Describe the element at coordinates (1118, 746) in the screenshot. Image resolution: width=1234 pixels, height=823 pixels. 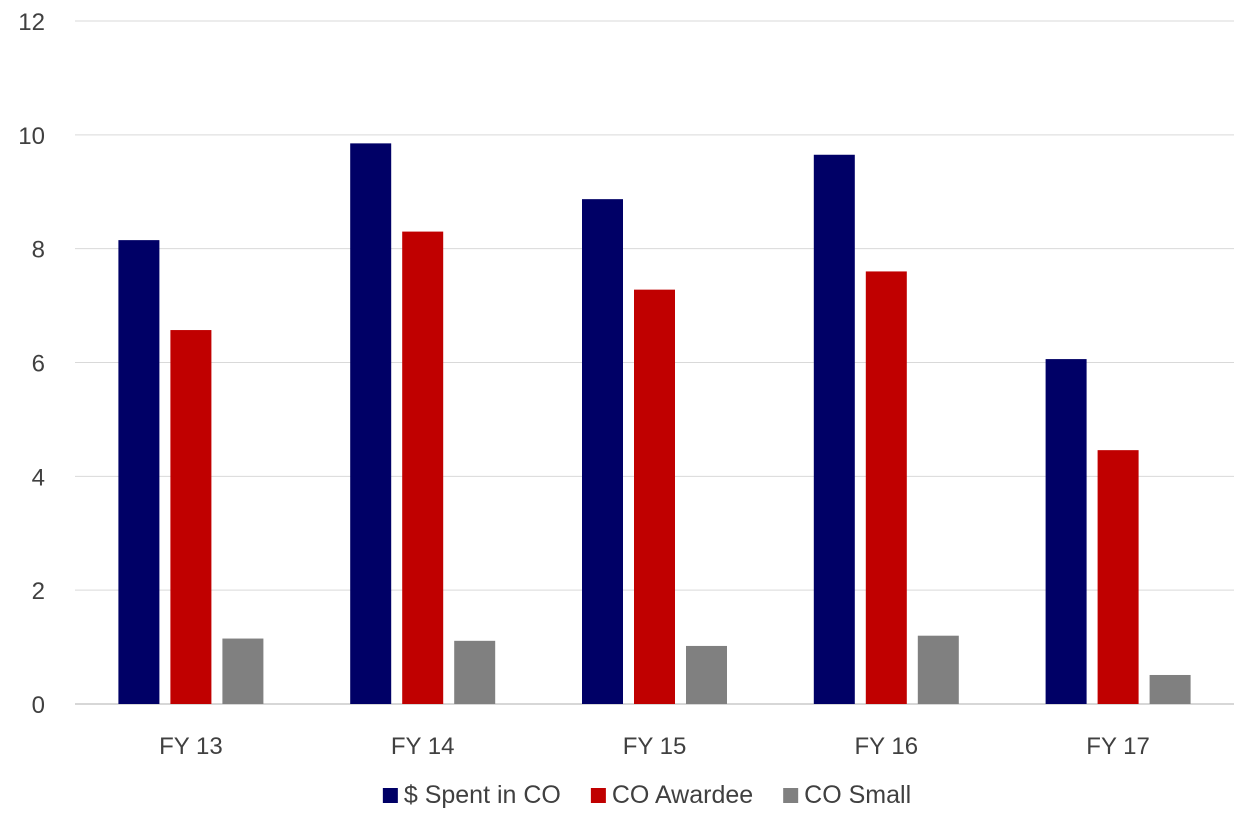
I see `x-tick-label: FY 17` at that location.